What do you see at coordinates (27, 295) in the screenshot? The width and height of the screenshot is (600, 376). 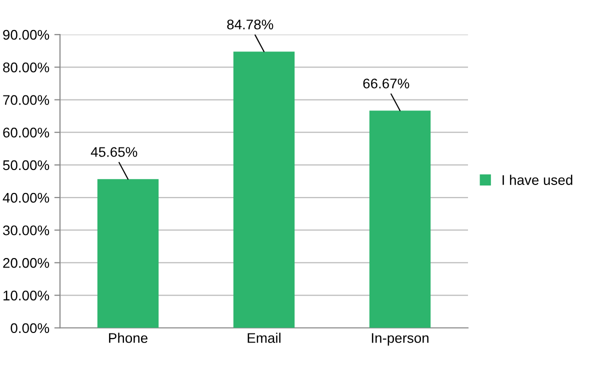 I see `y-tick-label: 10.00%` at bounding box center [27, 295].